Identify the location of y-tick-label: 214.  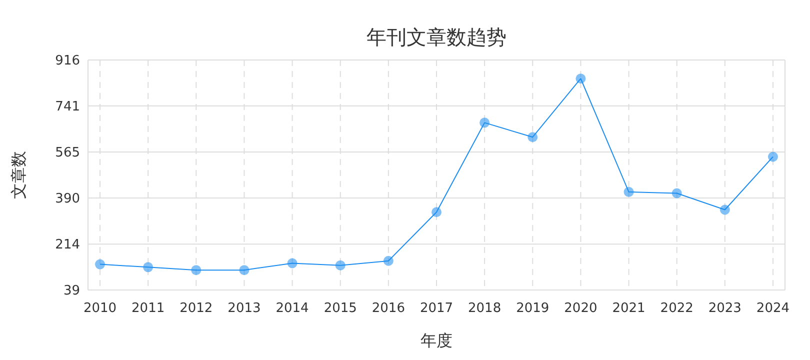
(67, 245).